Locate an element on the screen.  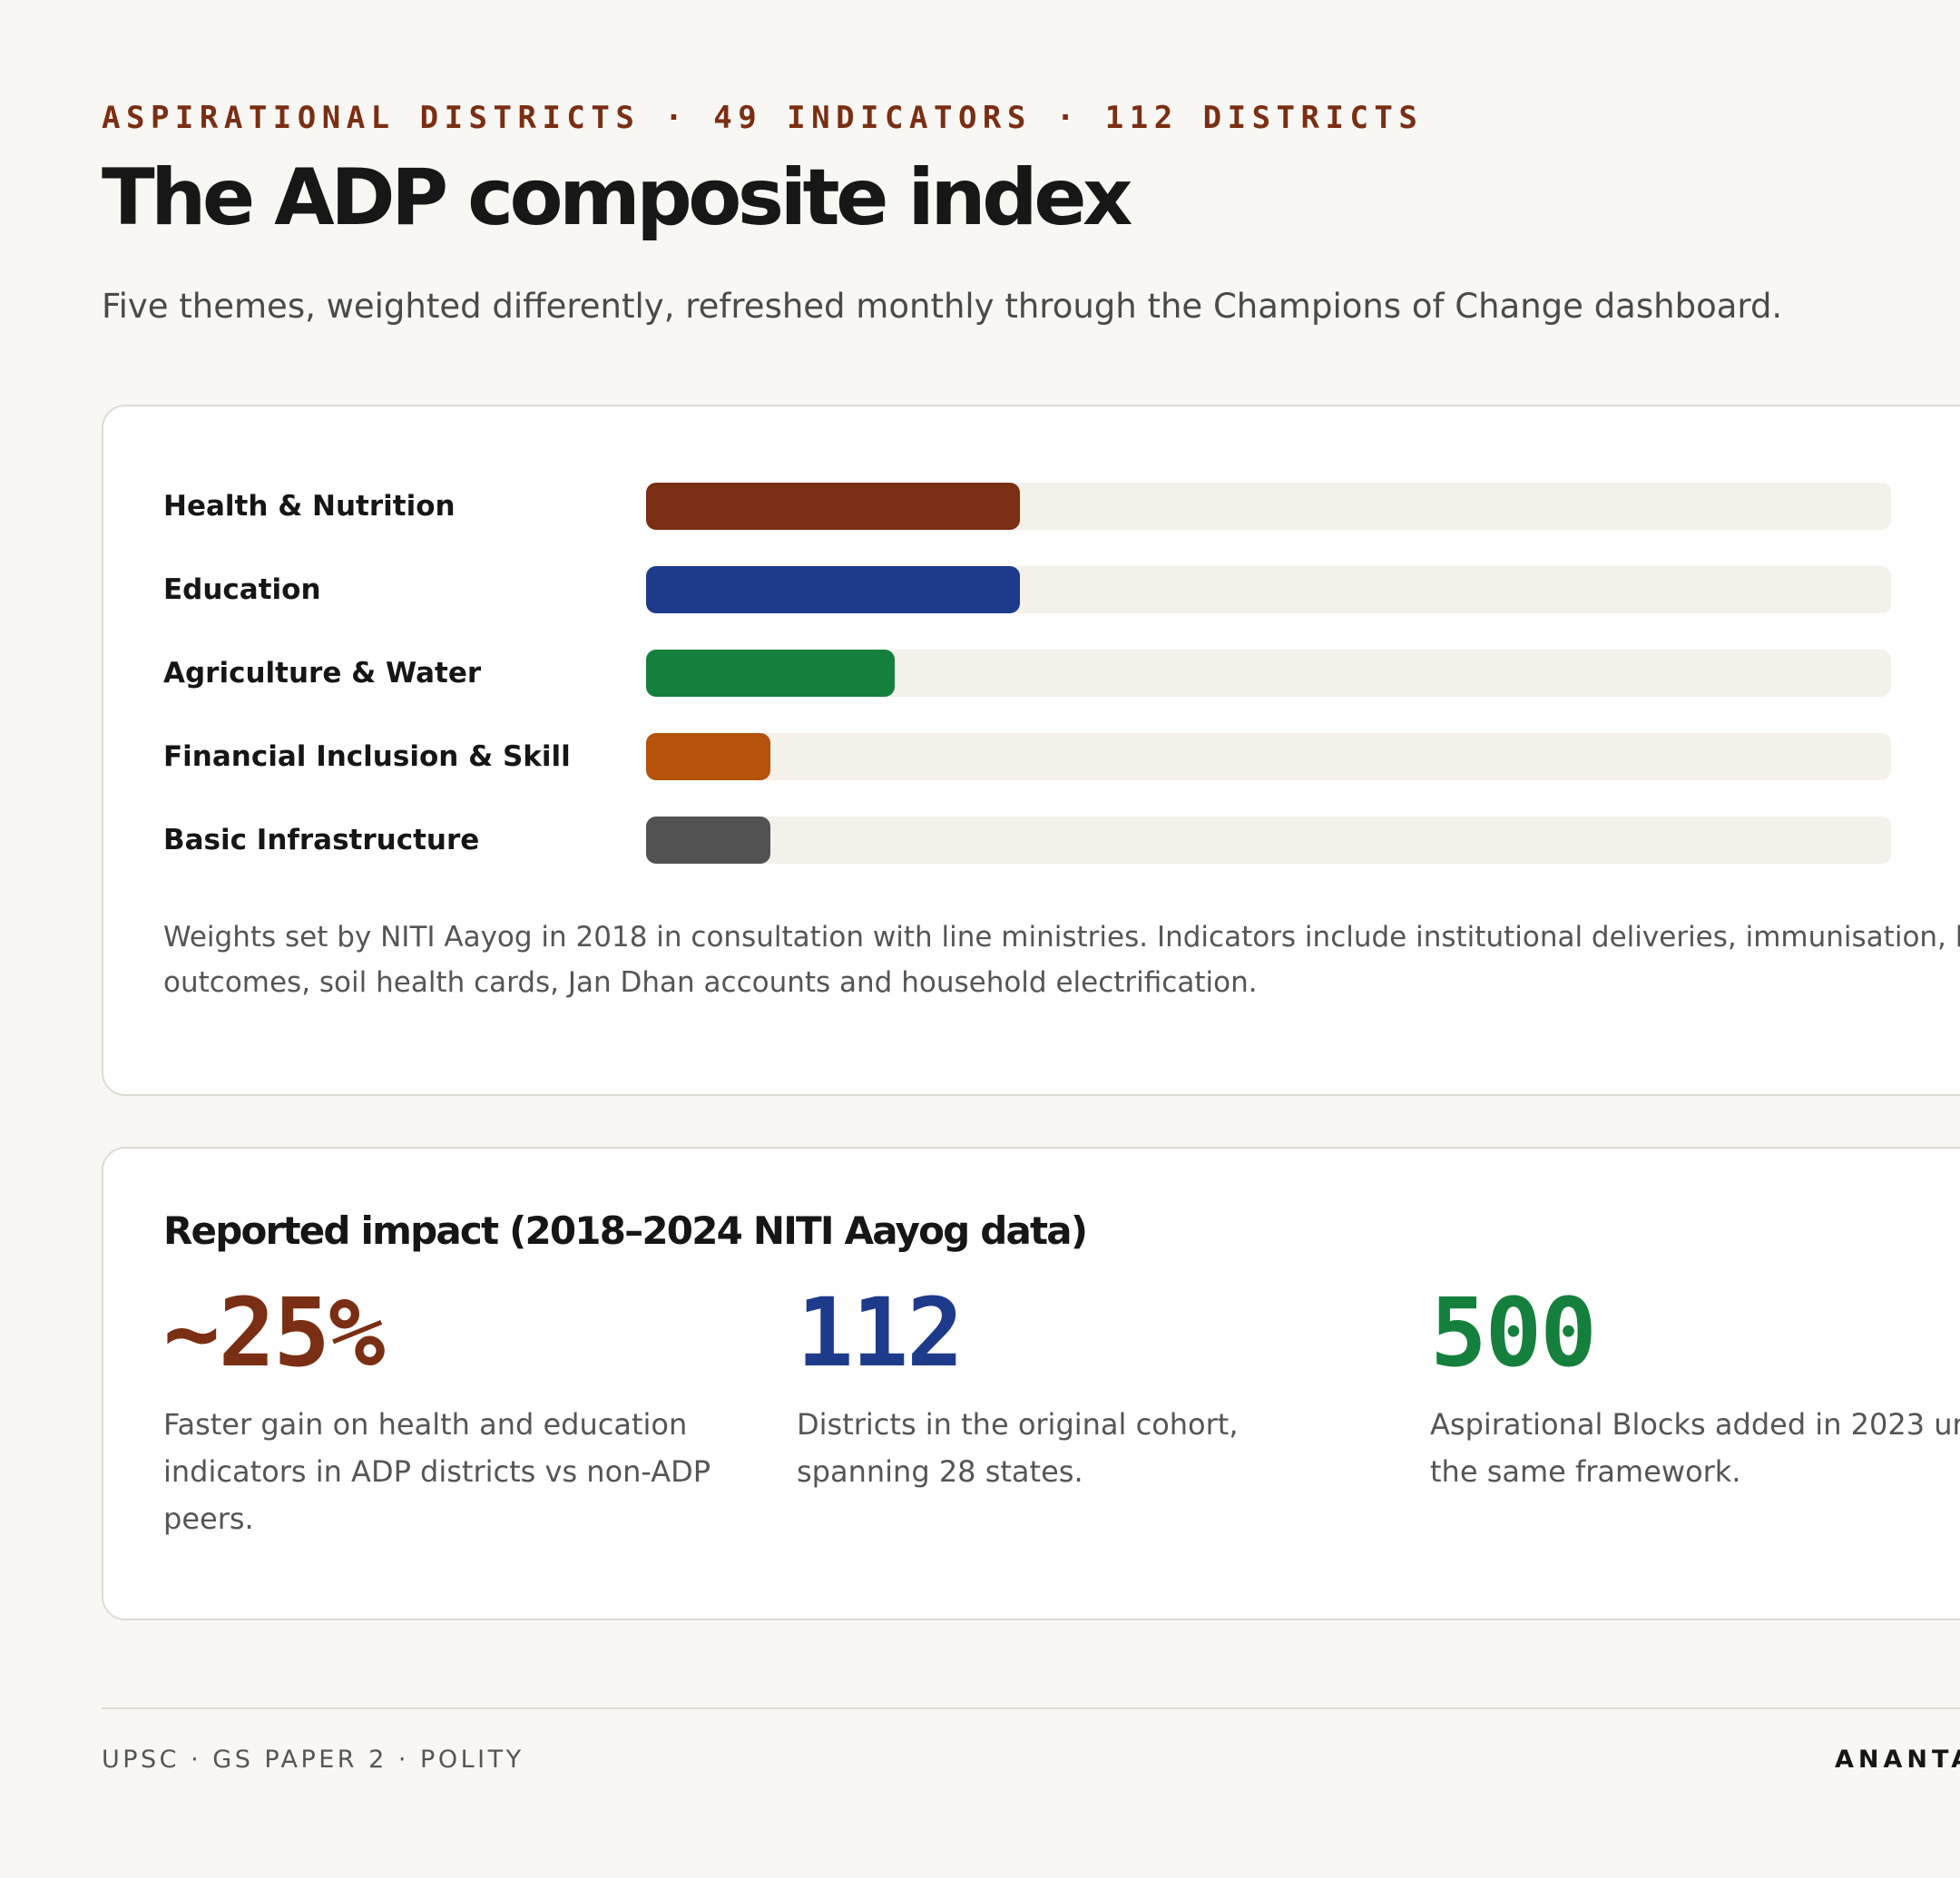
page-title: The ADP composite index is located at coordinates (617, 198).